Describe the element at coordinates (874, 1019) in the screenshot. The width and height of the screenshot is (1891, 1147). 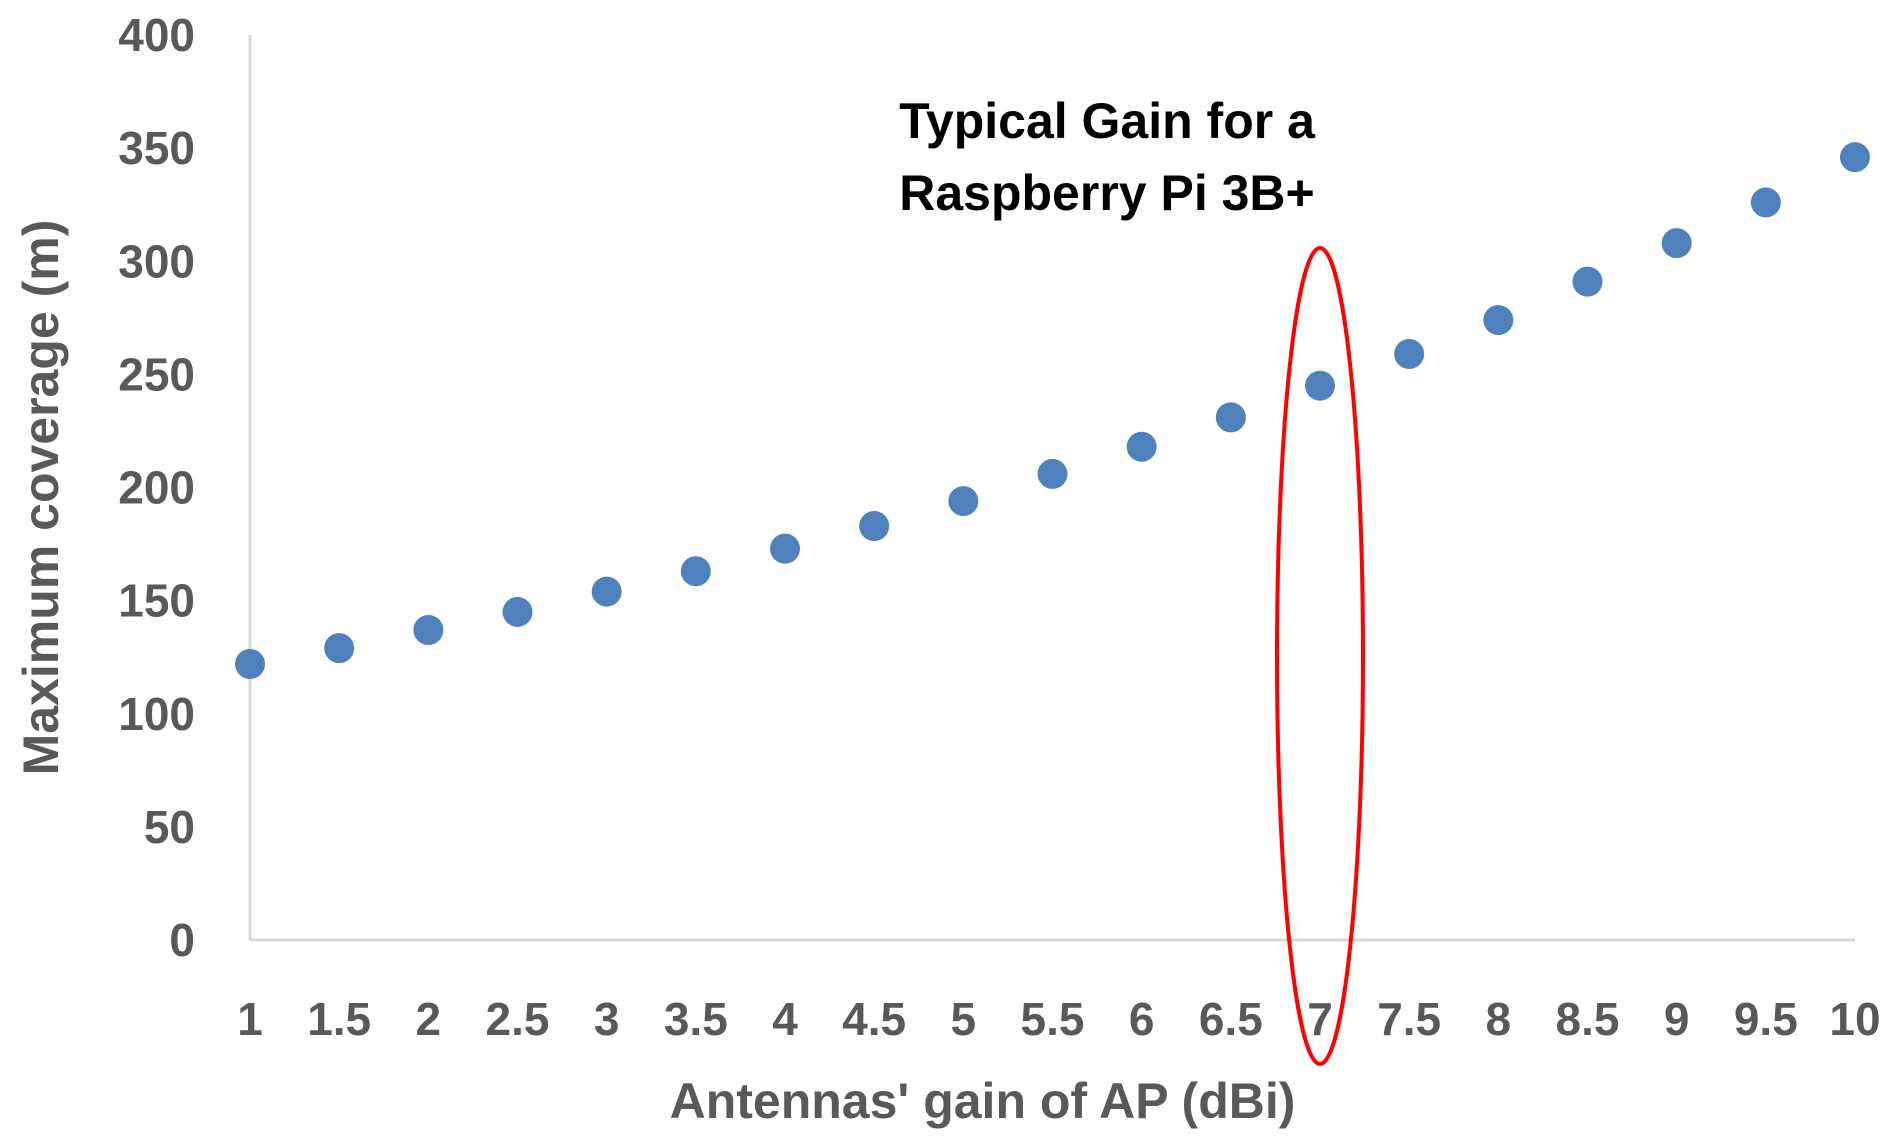
I see `x-tick-label: 4.5` at that location.